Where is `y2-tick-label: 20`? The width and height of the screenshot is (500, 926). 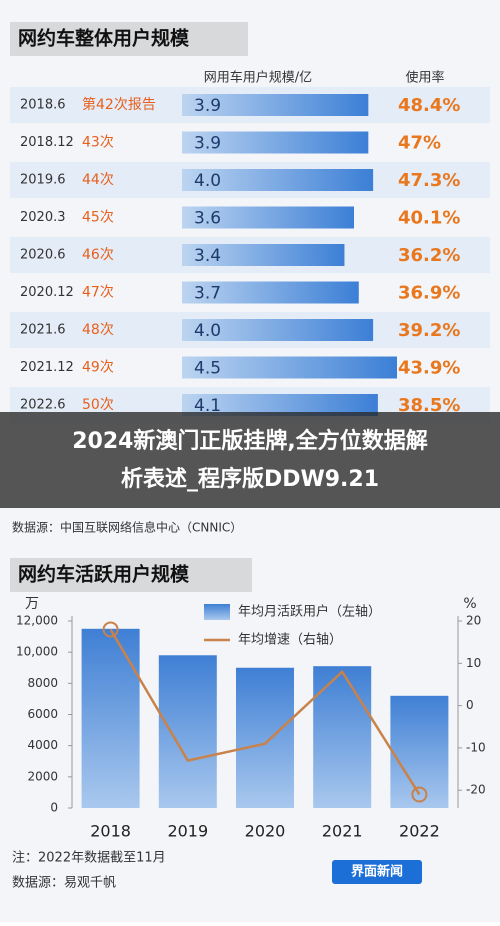 y2-tick-label: 20 is located at coordinates (473, 621).